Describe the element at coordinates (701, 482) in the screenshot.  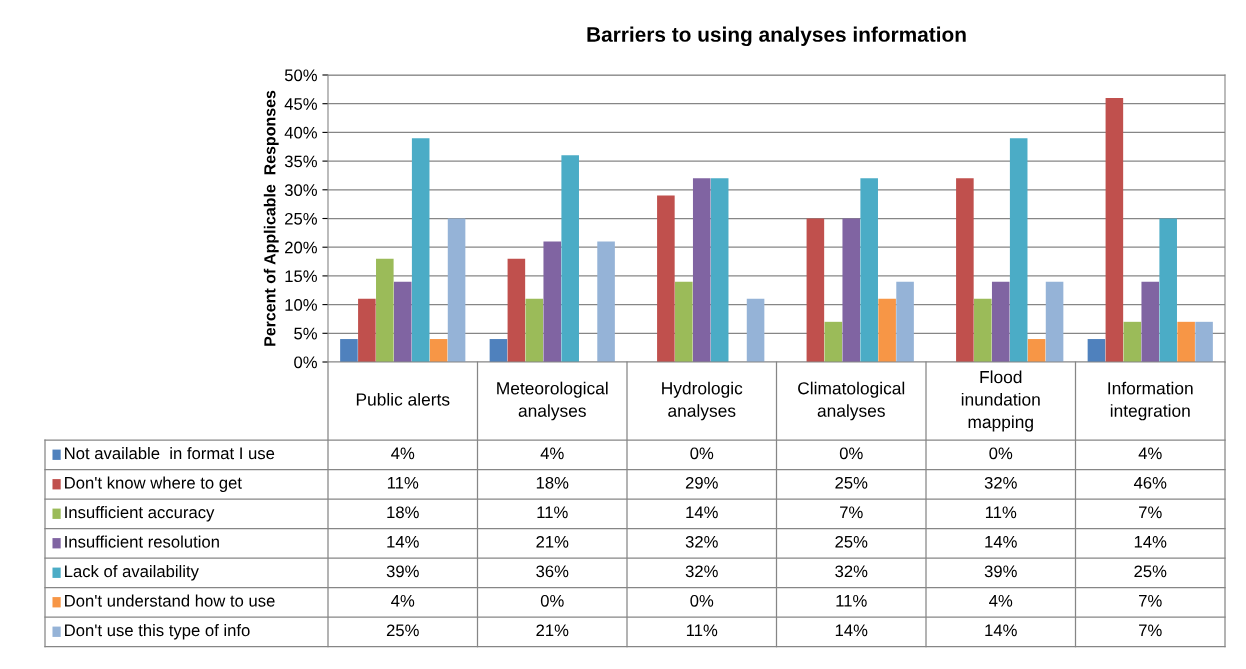
I see `data-label: 29%` at that location.